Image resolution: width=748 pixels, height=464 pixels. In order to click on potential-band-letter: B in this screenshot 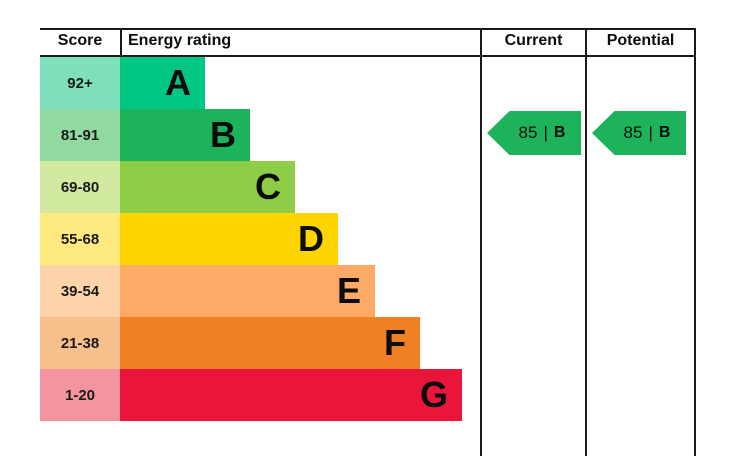, I will do `click(664, 132)`.